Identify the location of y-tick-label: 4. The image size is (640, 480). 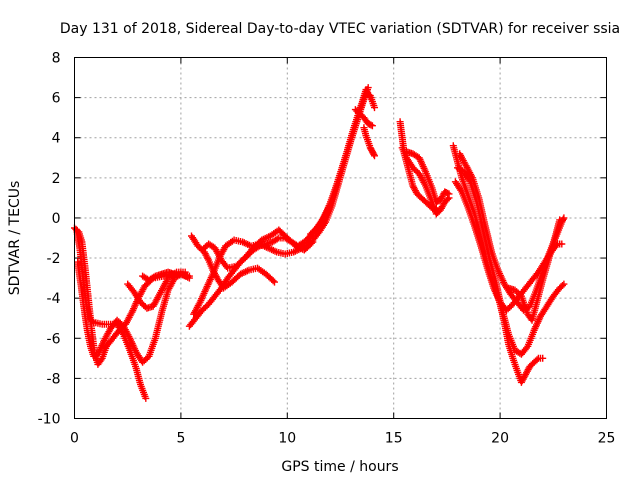
(56, 139).